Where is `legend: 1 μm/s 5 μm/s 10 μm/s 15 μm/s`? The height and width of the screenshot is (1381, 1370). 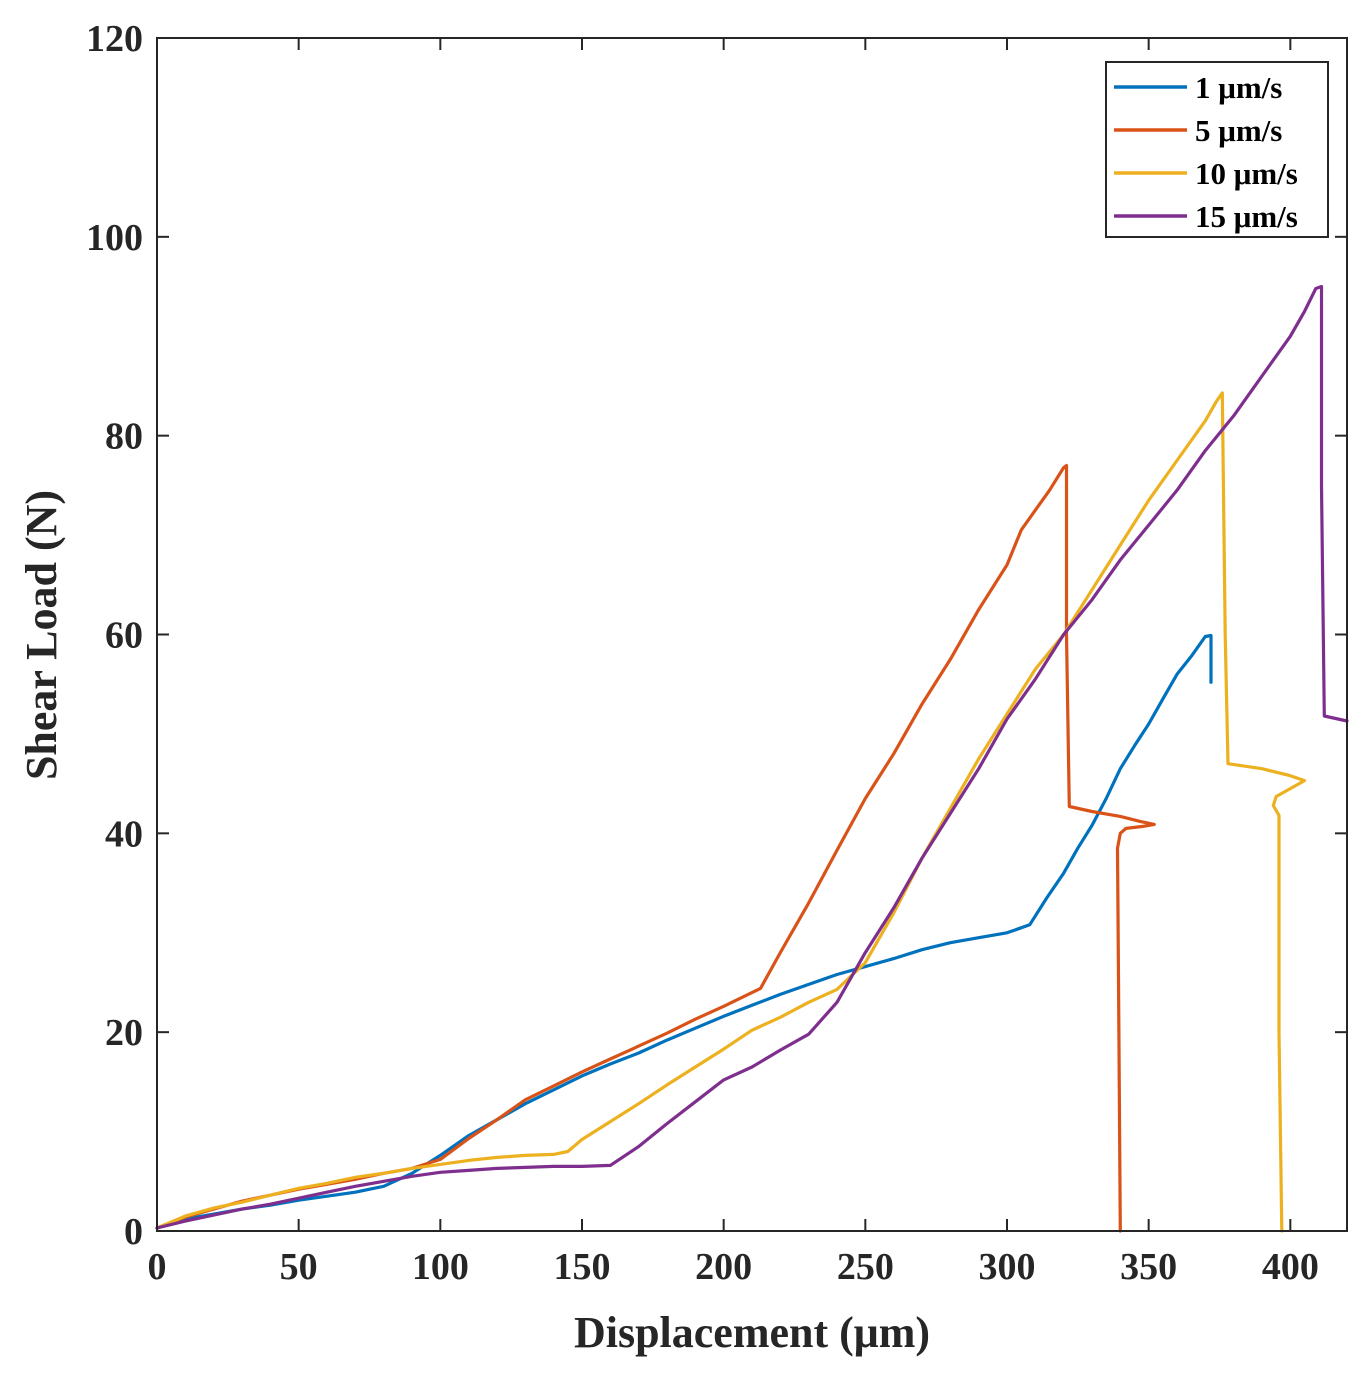
legend: 1 μm/s 5 μm/s 10 μm/s 15 μm/s is located at coordinates (1217, 149).